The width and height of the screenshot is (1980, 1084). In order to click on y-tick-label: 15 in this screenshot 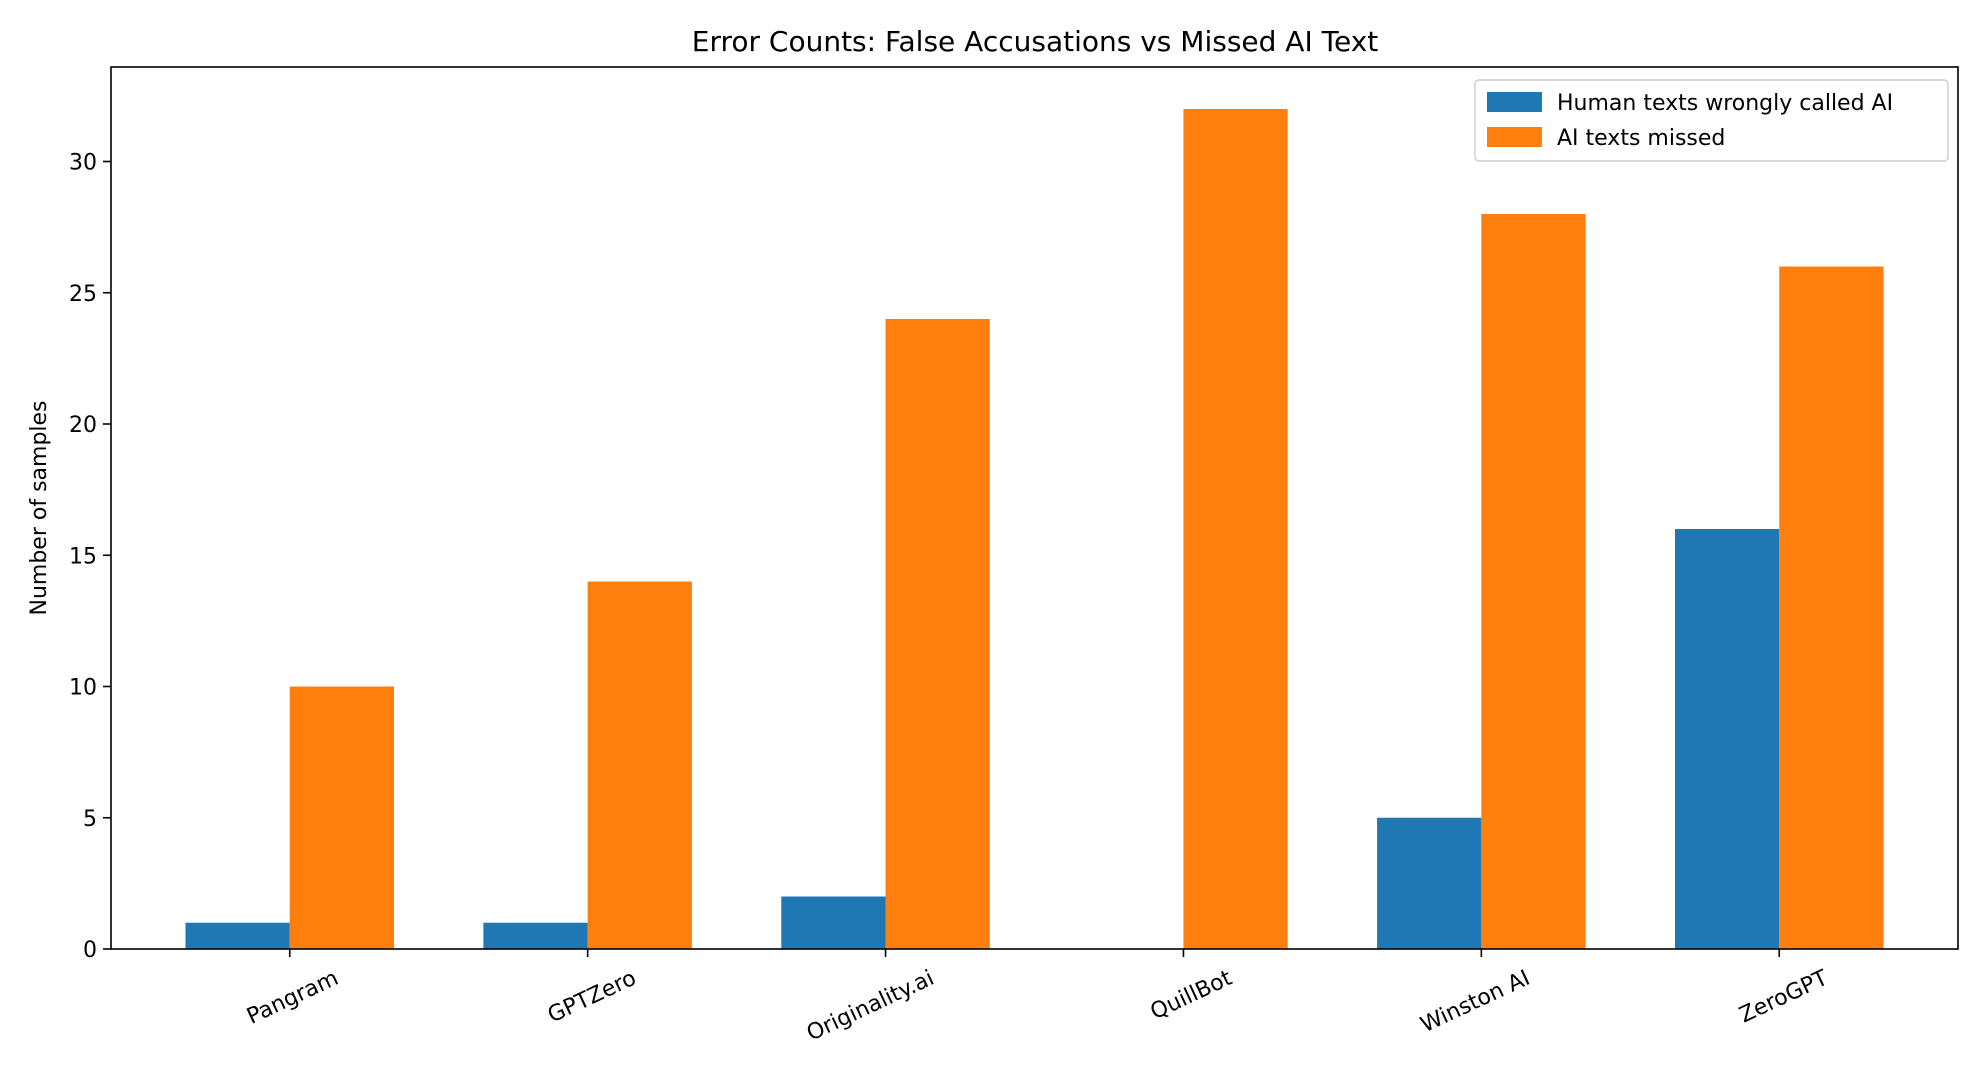, I will do `click(83, 556)`.